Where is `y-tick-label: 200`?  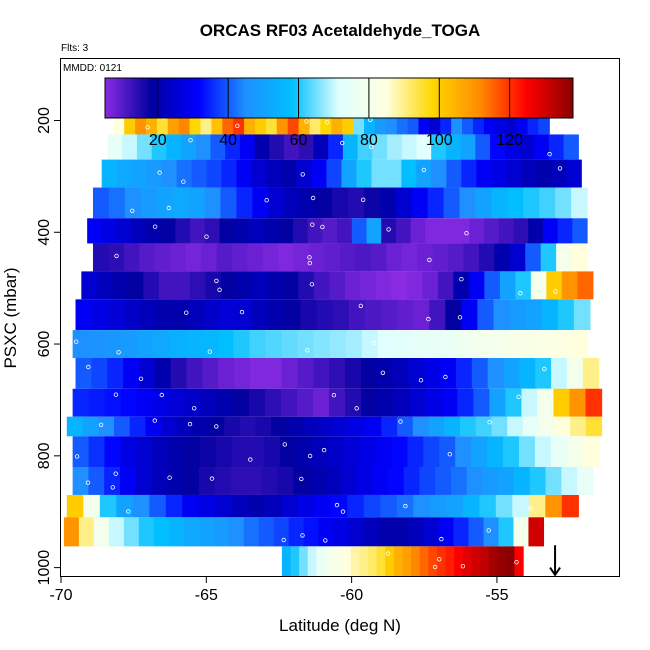
y-tick-label: 200 is located at coordinates (44, 120).